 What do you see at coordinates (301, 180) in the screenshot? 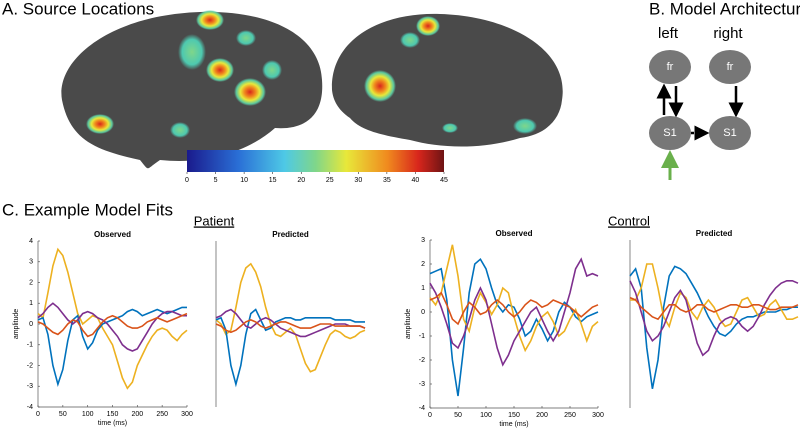
I see `x-tick-label: 20` at bounding box center [301, 180].